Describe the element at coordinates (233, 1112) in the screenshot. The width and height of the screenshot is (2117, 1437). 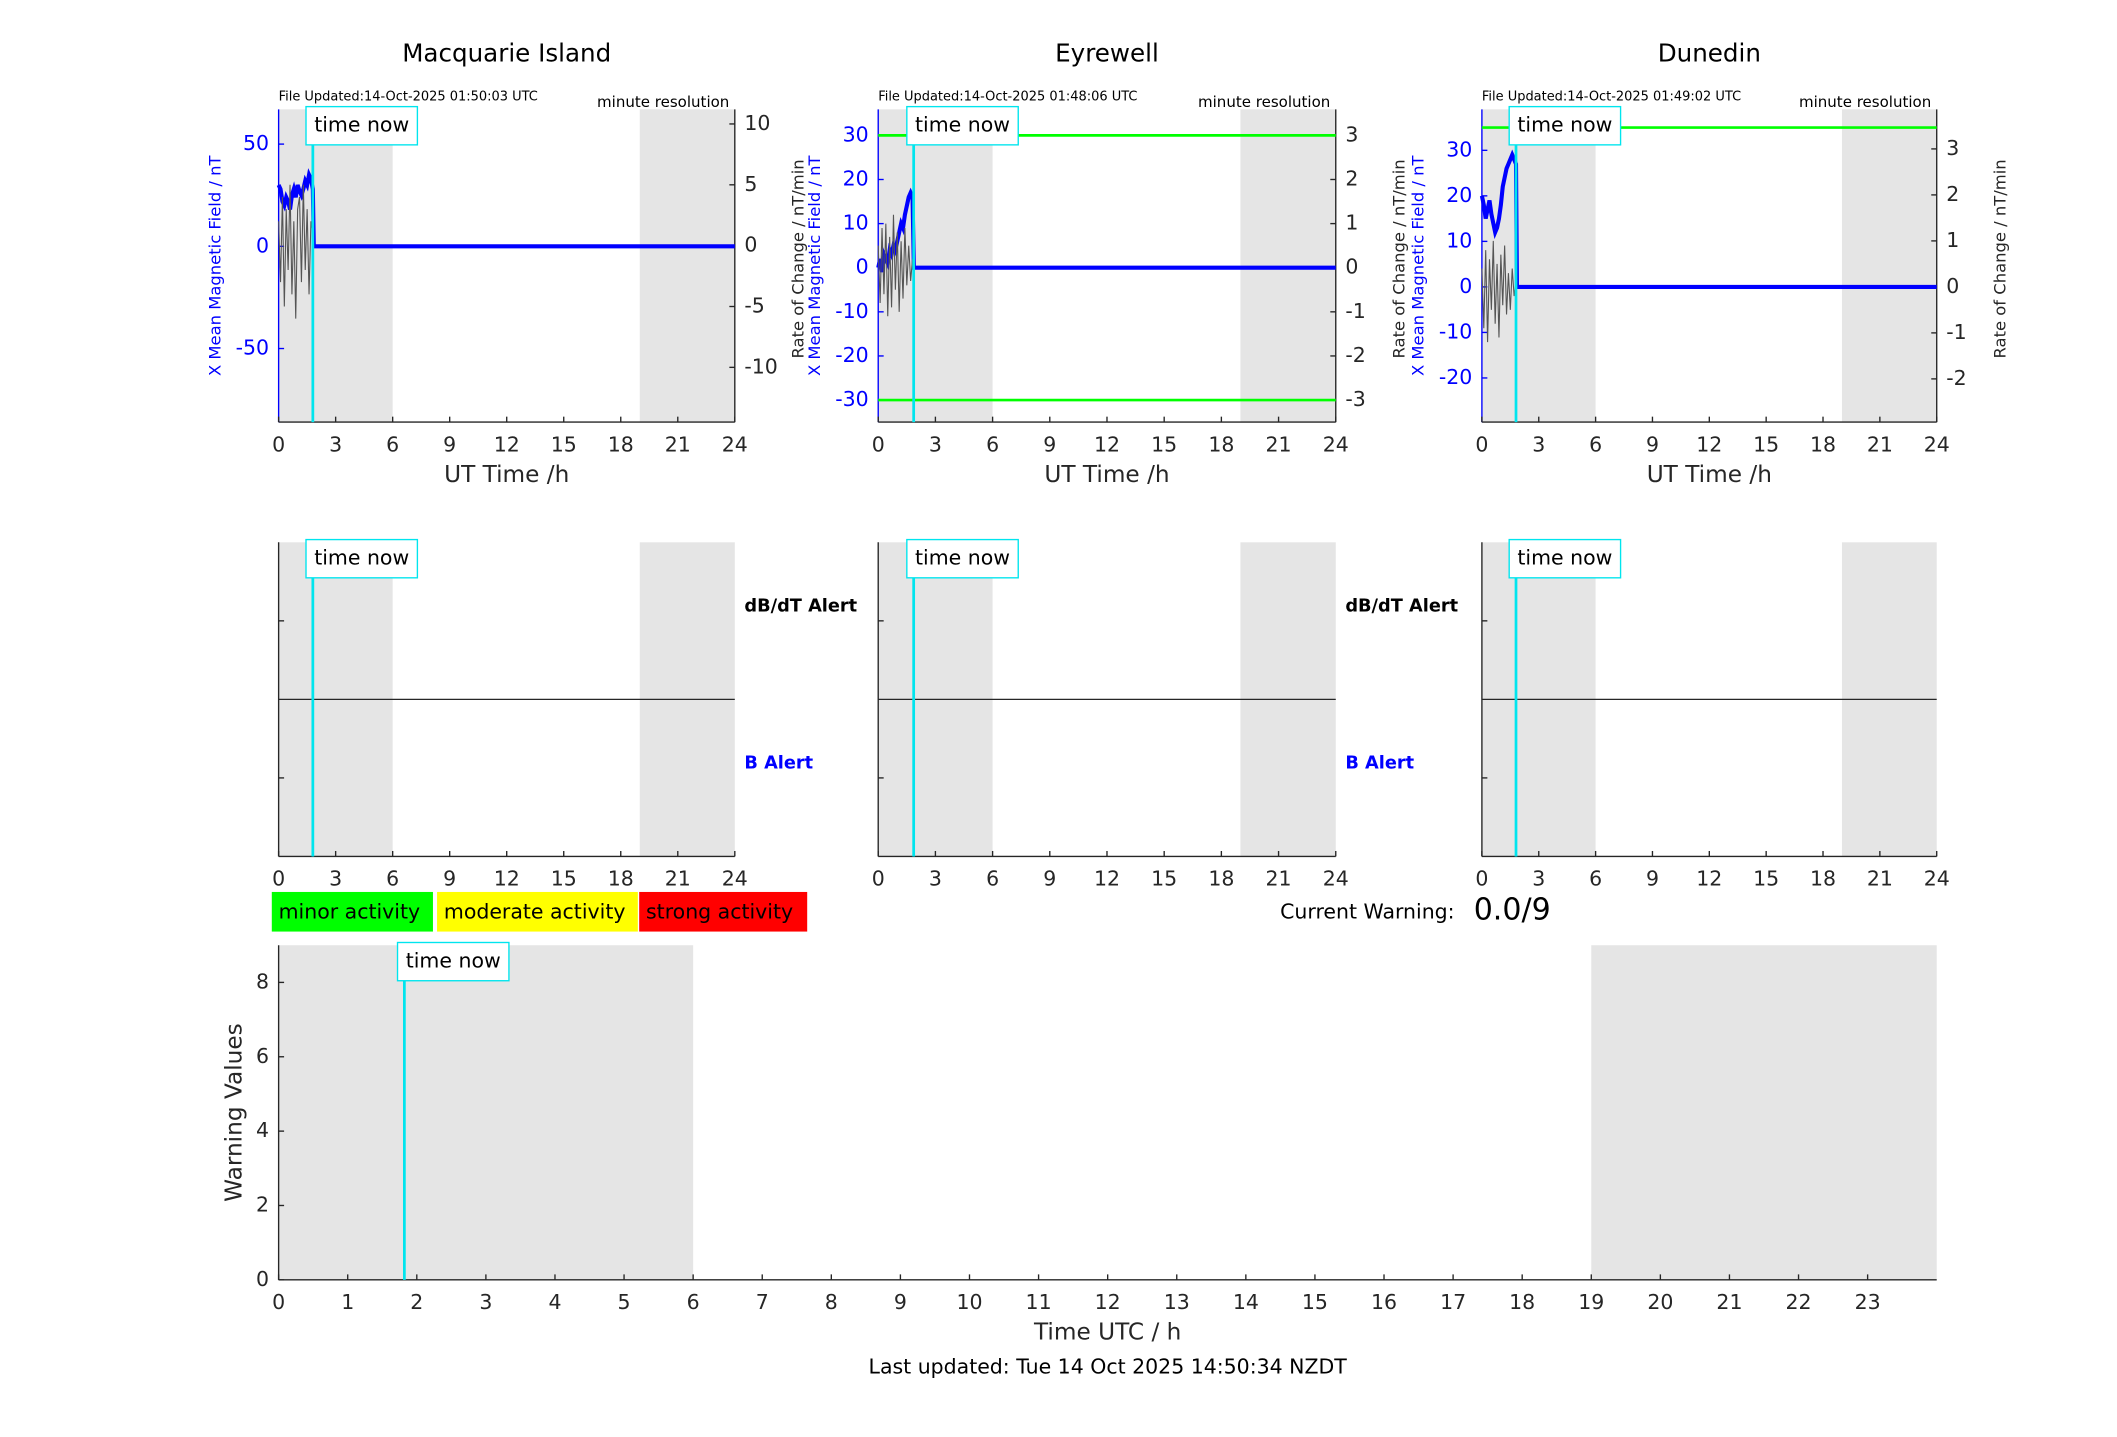
I see `y-axis-label: Warning Values` at that location.